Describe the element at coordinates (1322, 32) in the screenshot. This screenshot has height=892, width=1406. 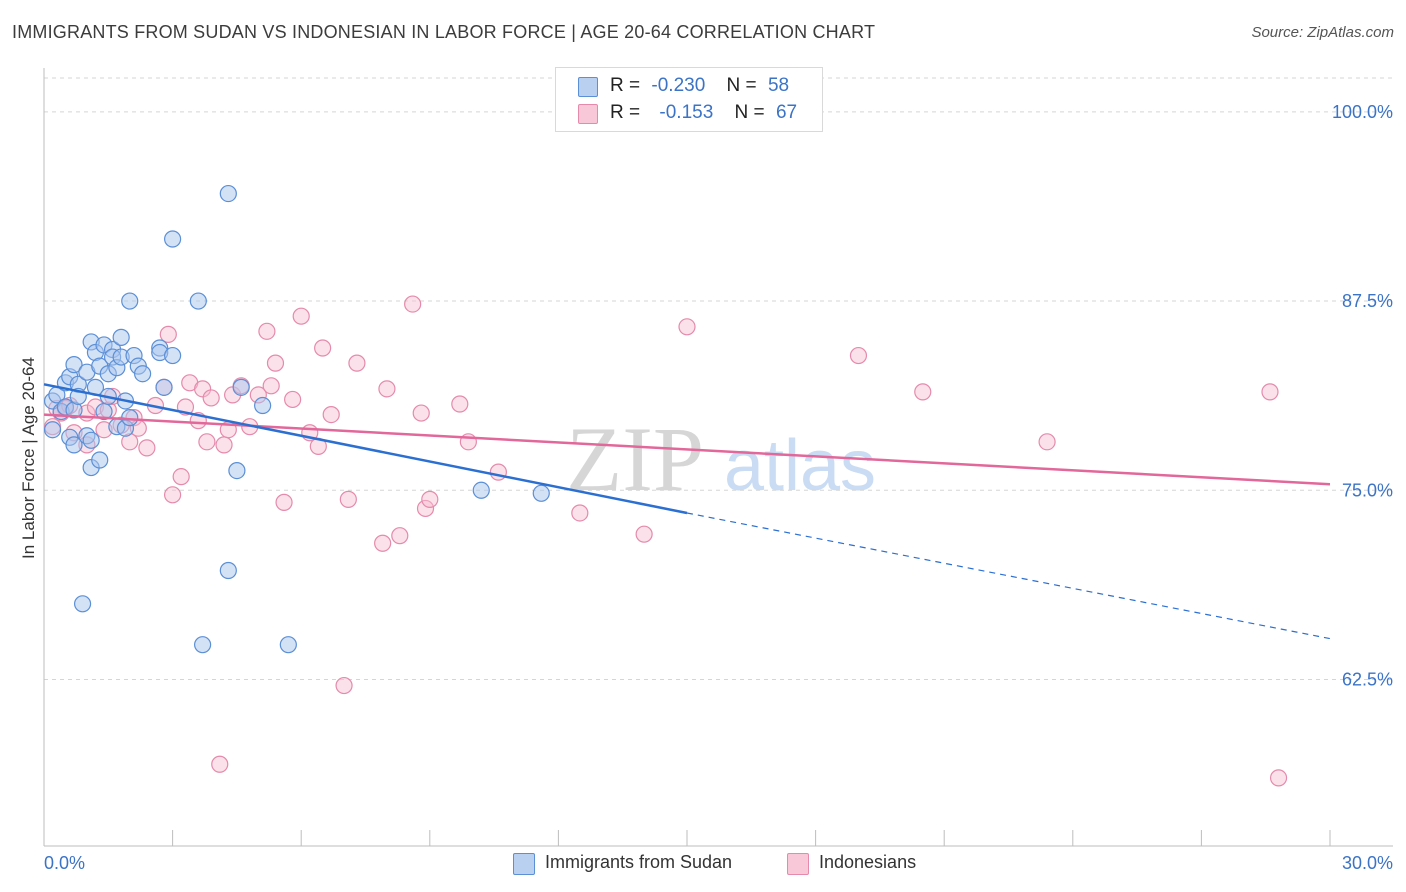
I see `chart-source: Source: ZipAtlas.com` at that location.